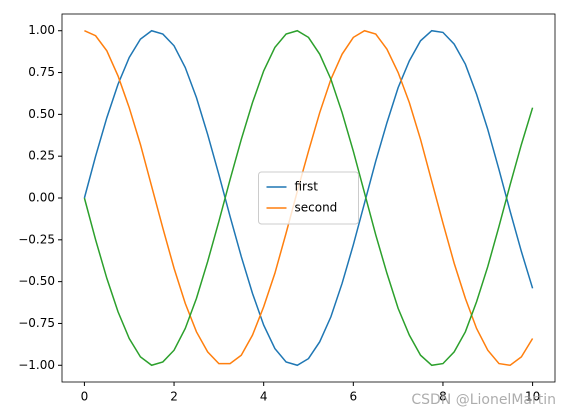 The image size is (571, 420). I want to click on legend: first second, so click(308, 198).